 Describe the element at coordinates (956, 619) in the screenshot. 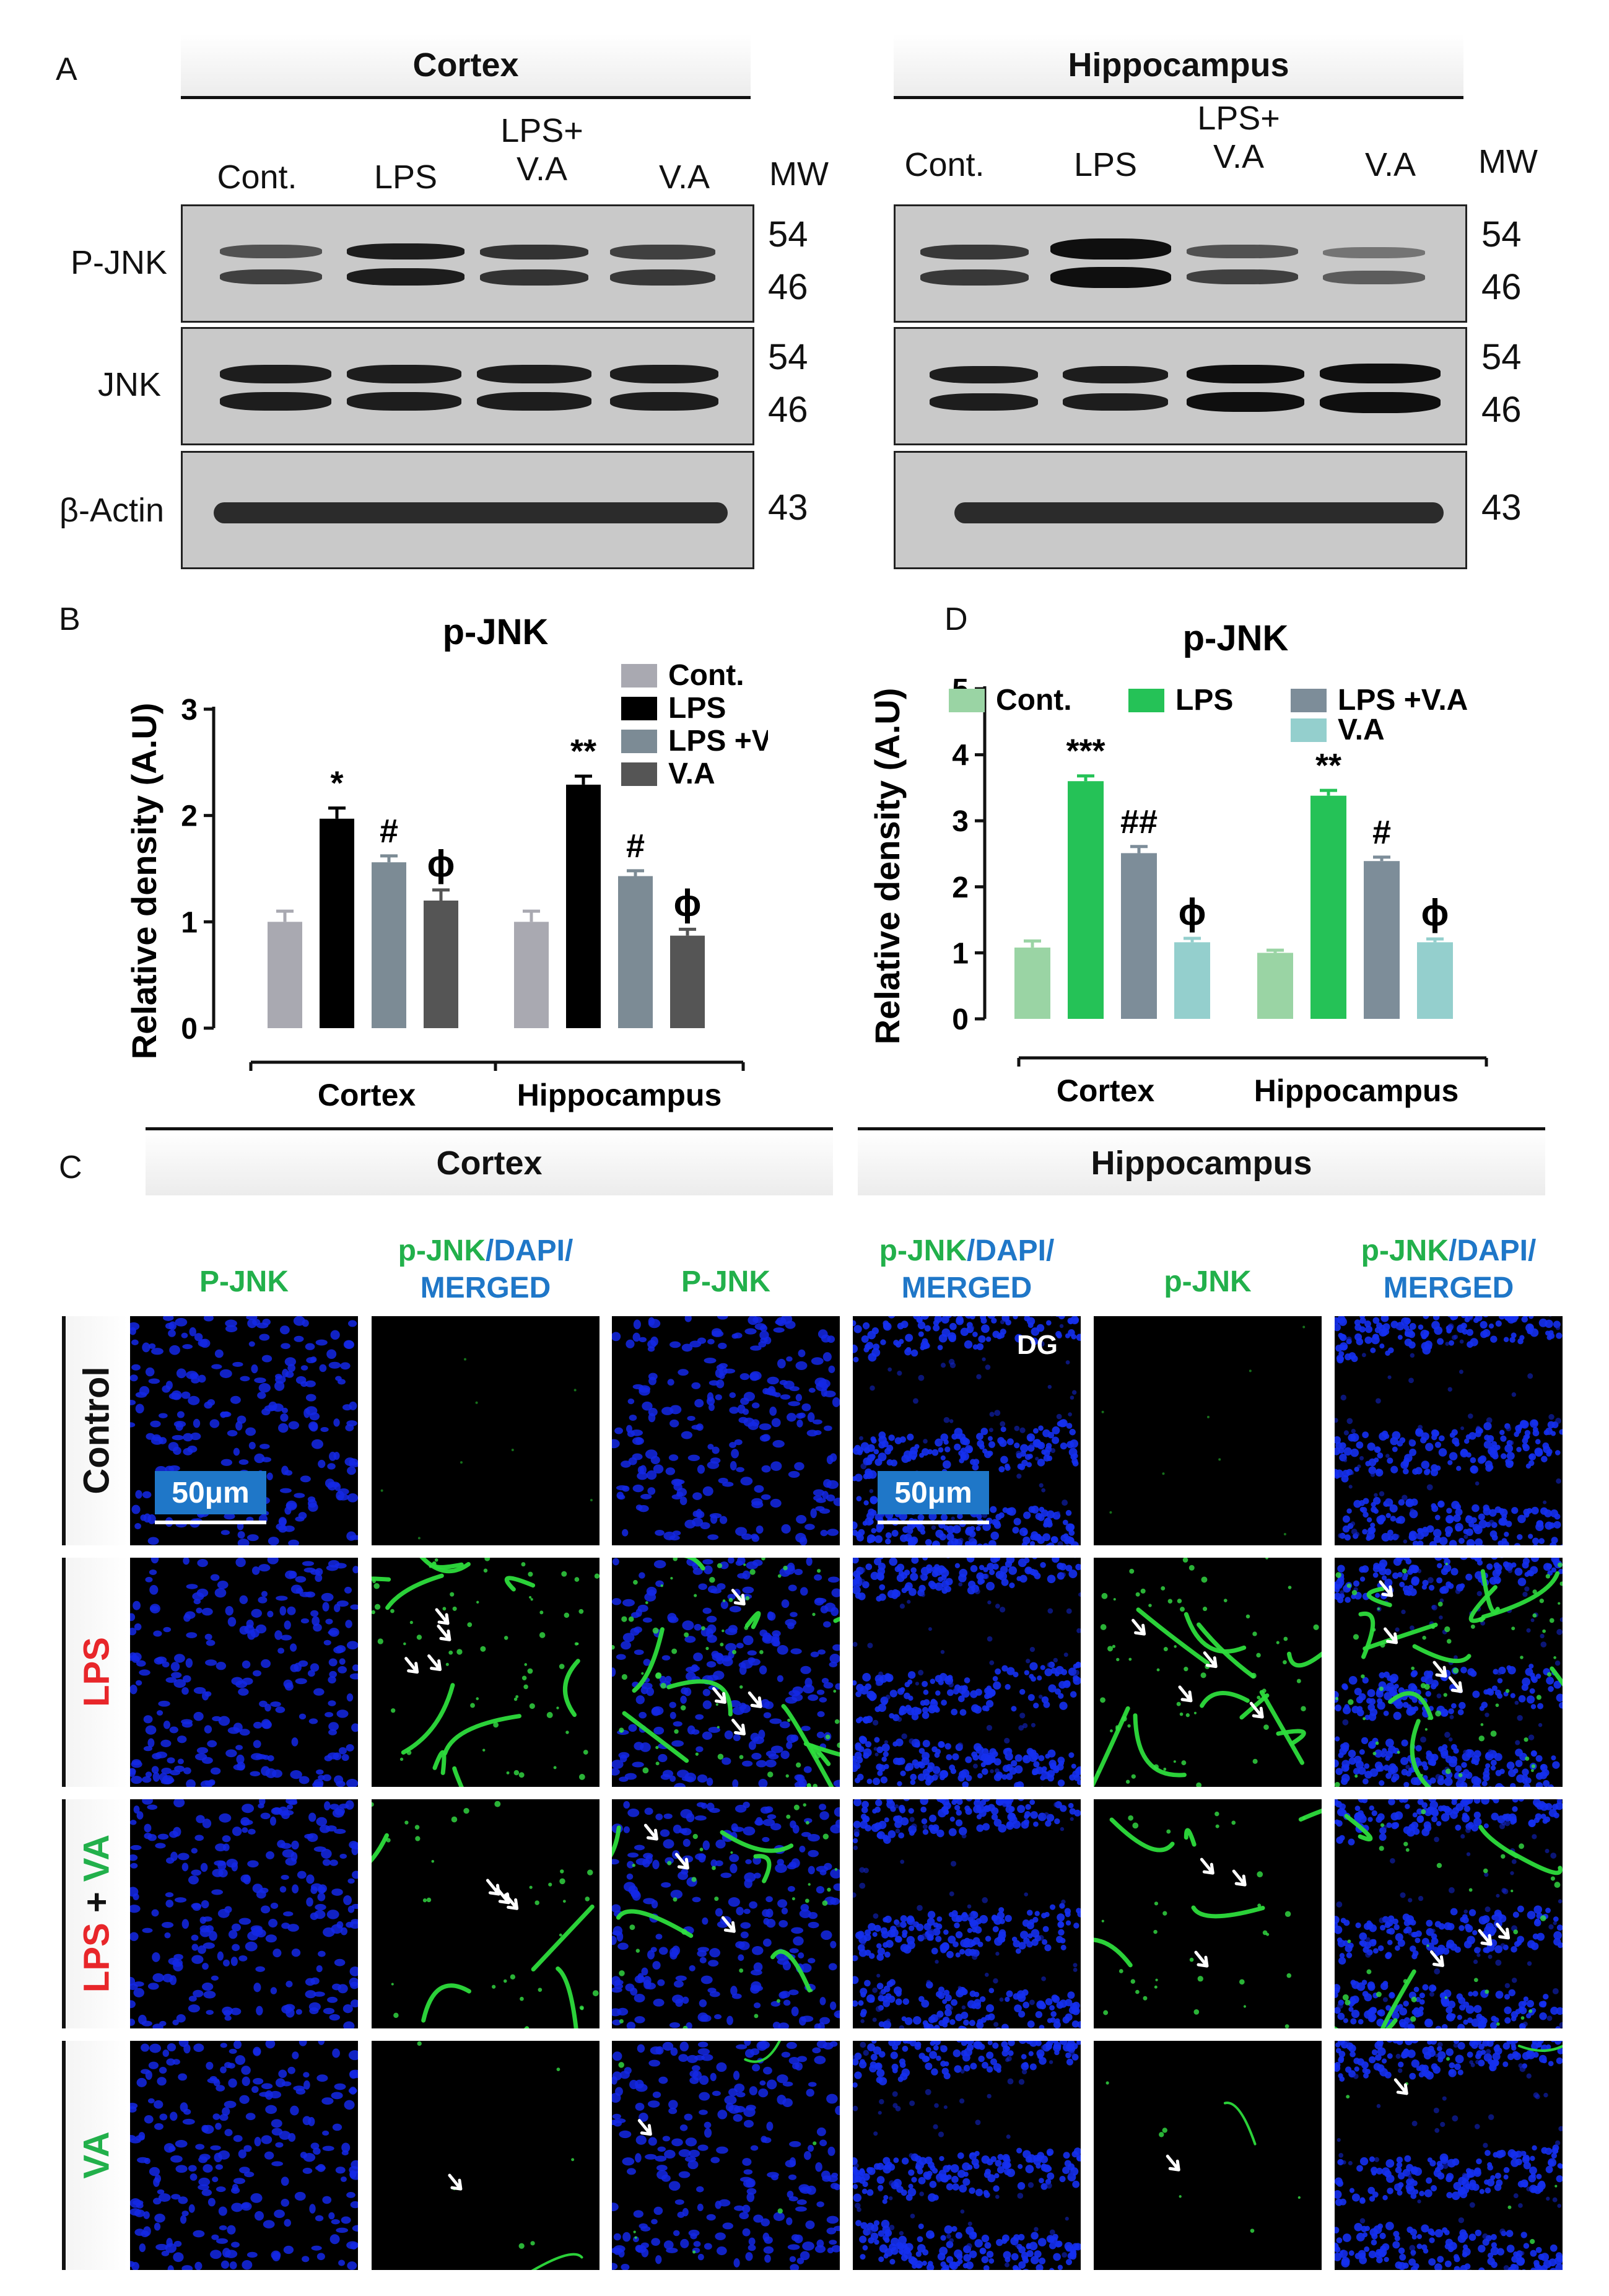

I see `panel-d-letter: D` at that location.